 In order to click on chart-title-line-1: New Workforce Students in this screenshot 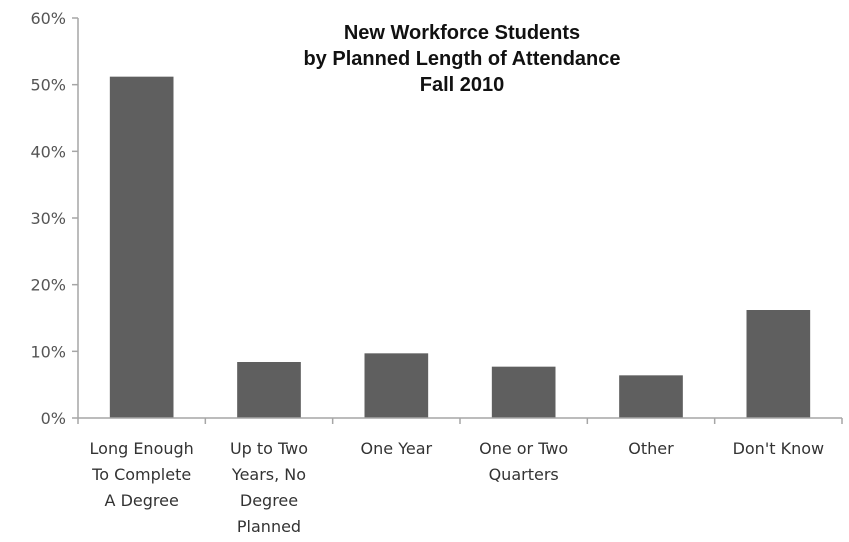, I will do `click(462, 33)`.